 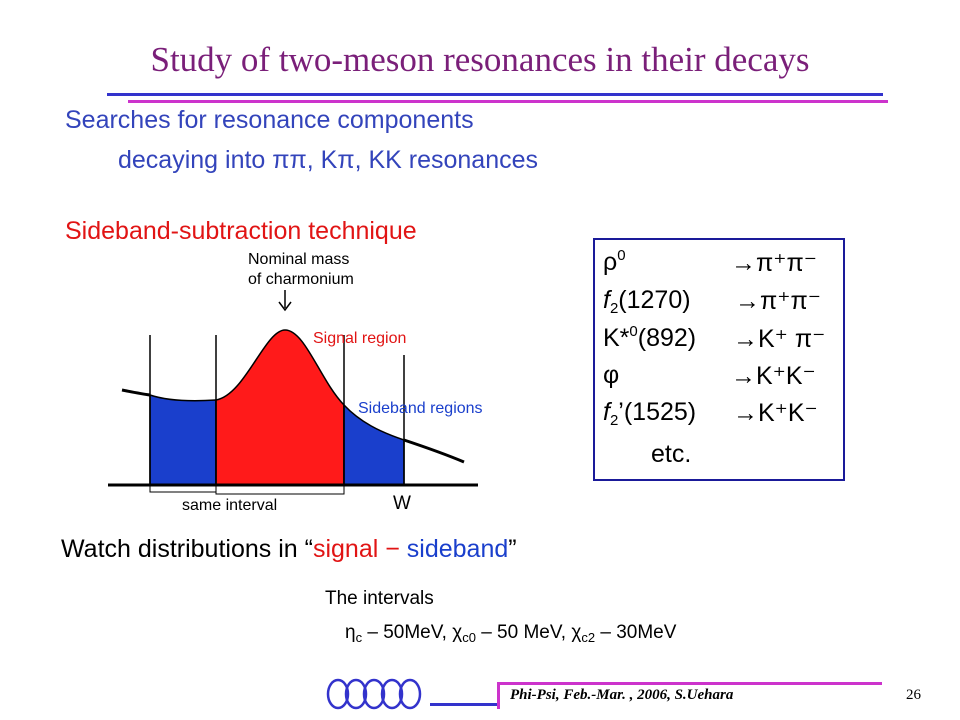 What do you see at coordinates (328, 160) in the screenshot?
I see `intro-line-2: decaying into ππ, Kπ, KK resonances` at bounding box center [328, 160].